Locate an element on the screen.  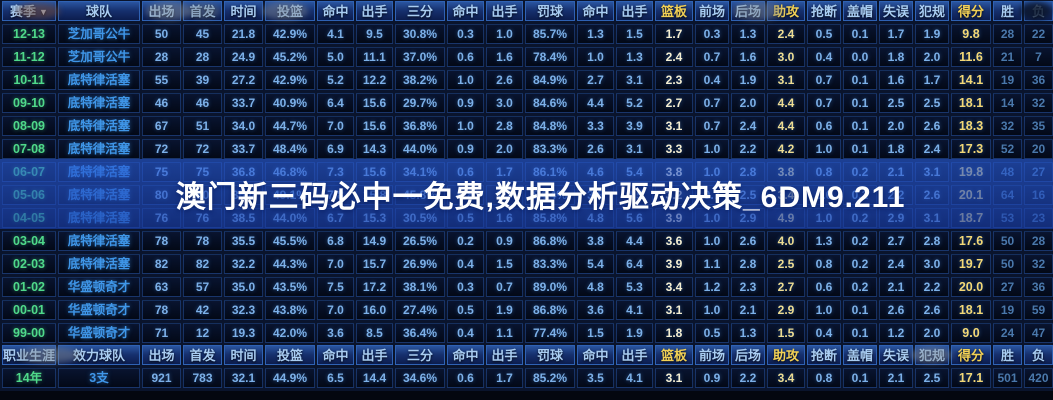
dreb-cell: 2.2 is located at coordinates (748, 378).